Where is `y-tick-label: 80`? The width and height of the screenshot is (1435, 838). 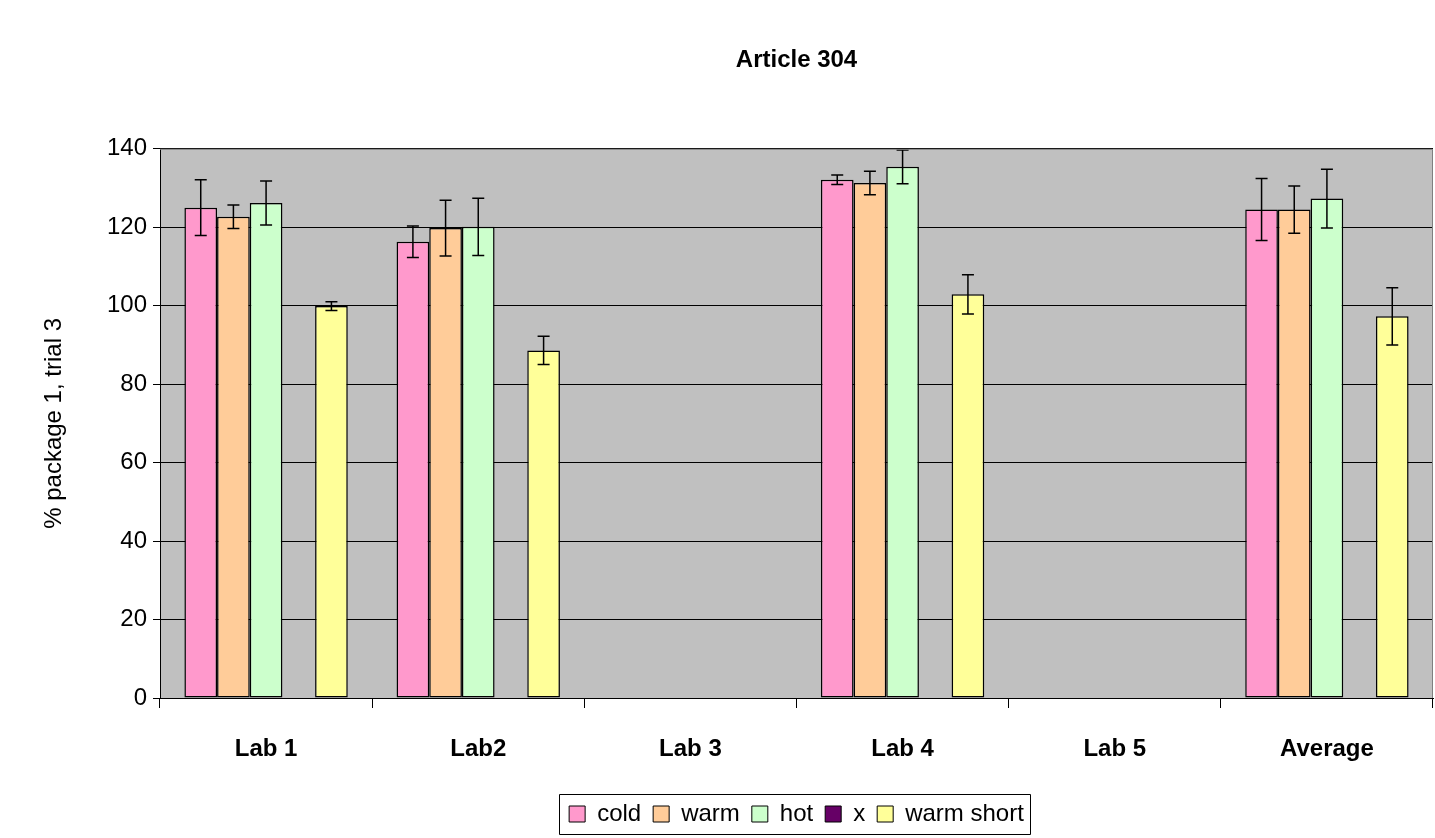
y-tick-label: 80 is located at coordinates (133, 382).